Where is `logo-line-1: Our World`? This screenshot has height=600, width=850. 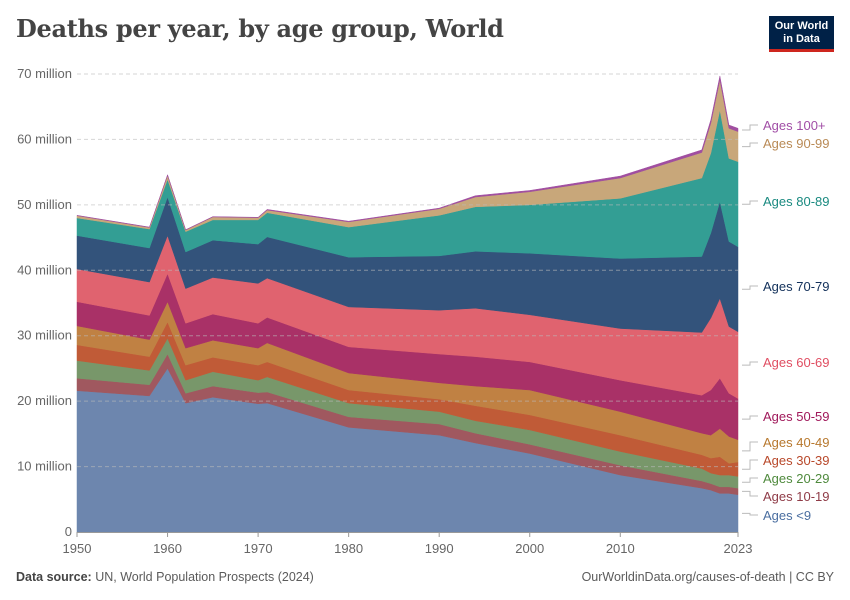
logo-line-1: Our World is located at coordinates (801, 26).